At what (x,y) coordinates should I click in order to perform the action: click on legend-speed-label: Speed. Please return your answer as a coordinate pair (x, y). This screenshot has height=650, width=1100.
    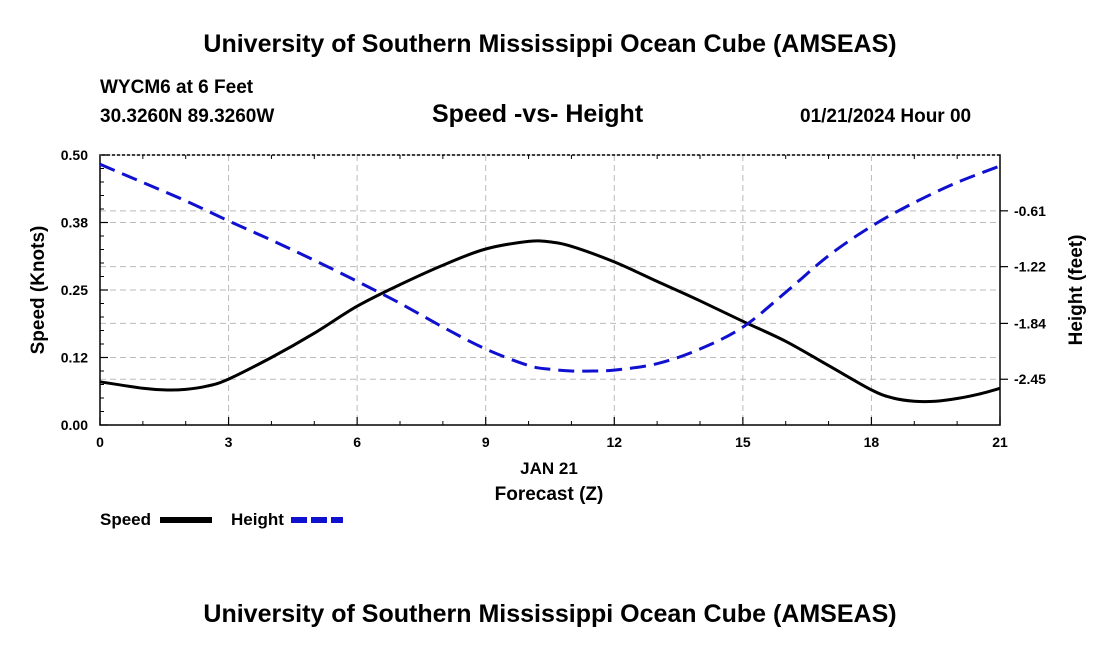
    Looking at the image, I should click on (125, 519).